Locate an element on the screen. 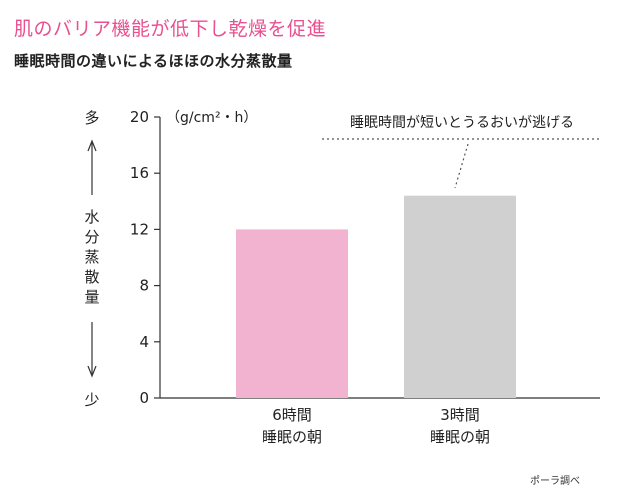 This screenshot has width=625, height=504. annotation-text: 睡眠時間が短いとうるおいが逃げる is located at coordinates (462, 123).